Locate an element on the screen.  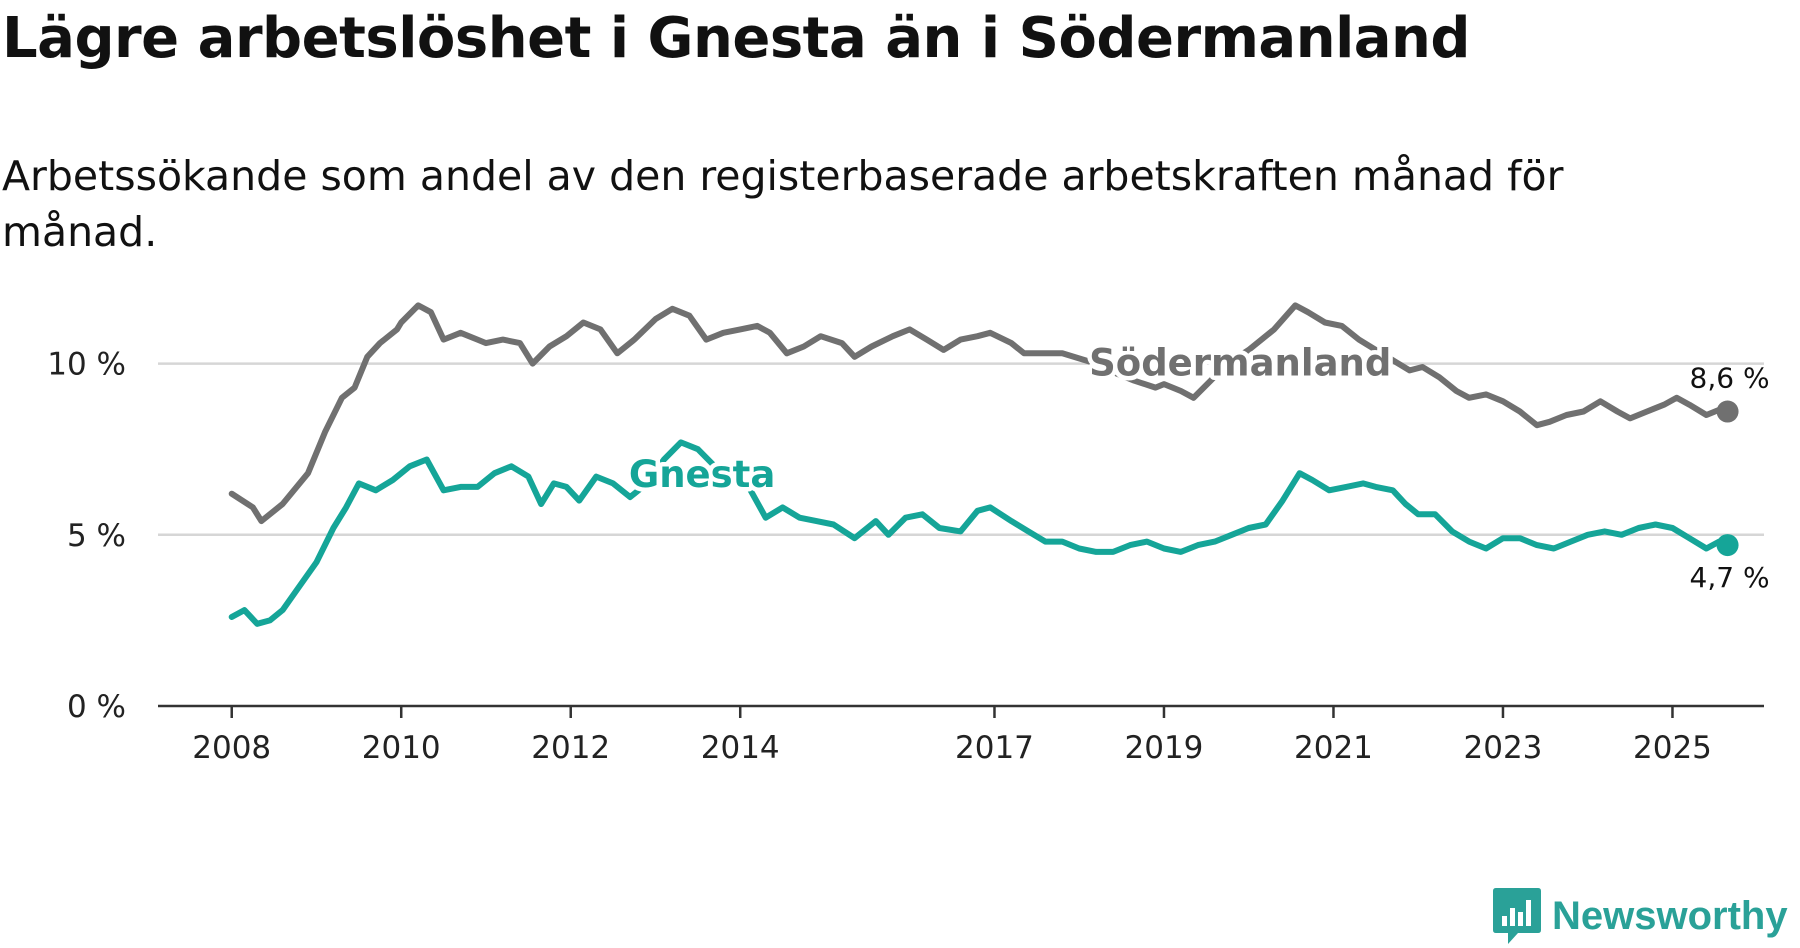
x-tick-label: 2014 is located at coordinates (740, 748).